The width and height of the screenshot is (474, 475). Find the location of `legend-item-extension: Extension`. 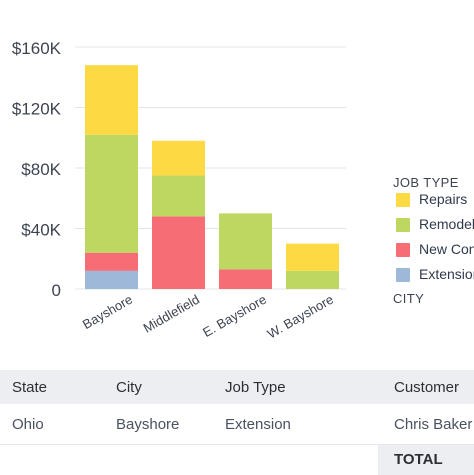

legend-item-extension: Extension is located at coordinates (433, 277).